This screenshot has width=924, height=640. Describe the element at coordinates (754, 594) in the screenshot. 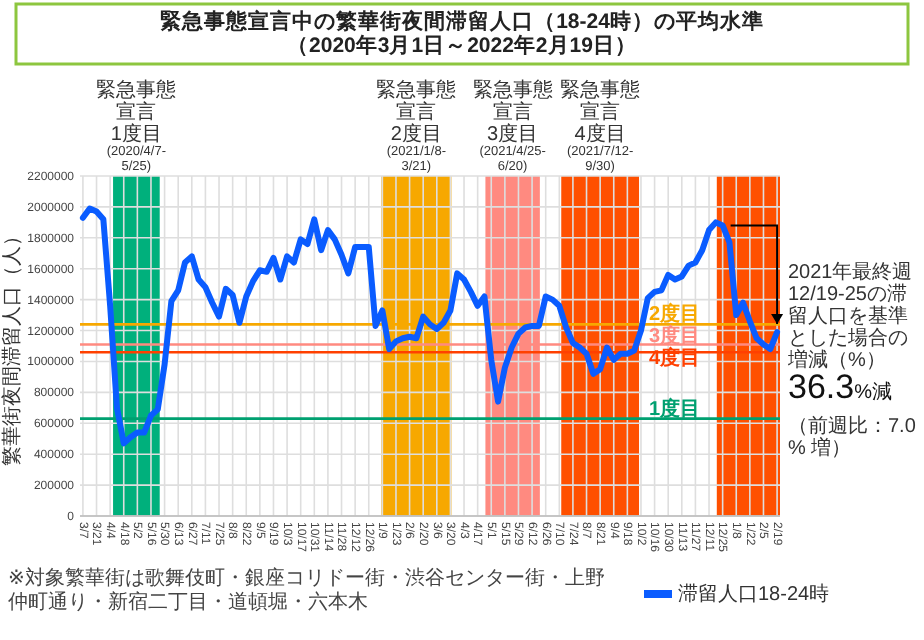

I see `legend-label: 滞留人口18-24時` at that location.